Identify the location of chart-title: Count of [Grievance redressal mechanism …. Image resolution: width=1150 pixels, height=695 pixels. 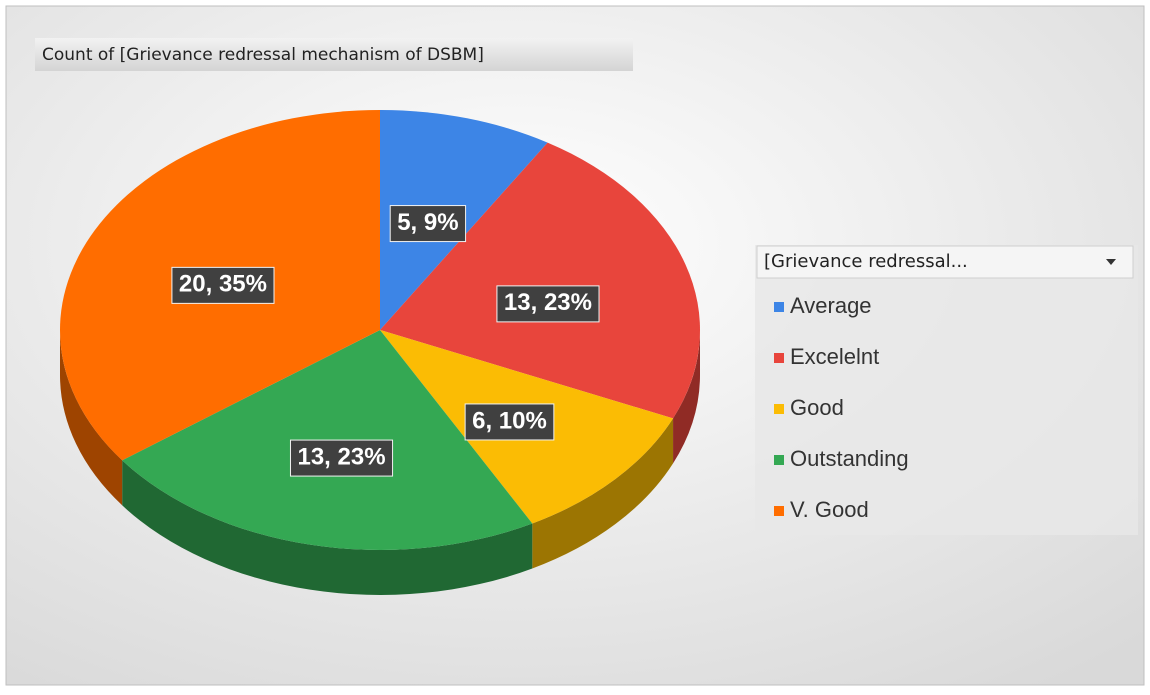
(263, 55).